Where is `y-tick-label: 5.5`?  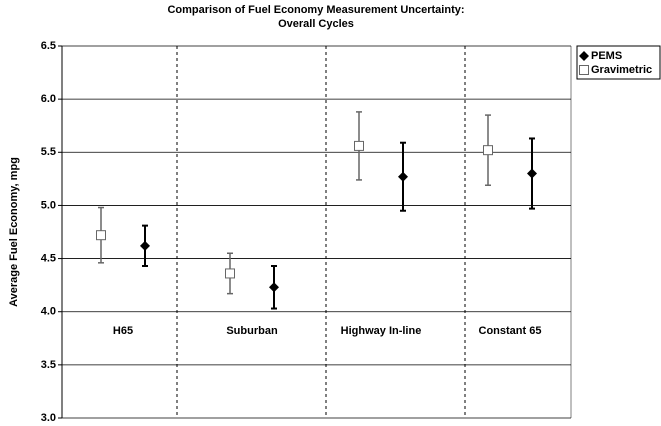 y-tick-label: 5.5 is located at coordinates (48, 152).